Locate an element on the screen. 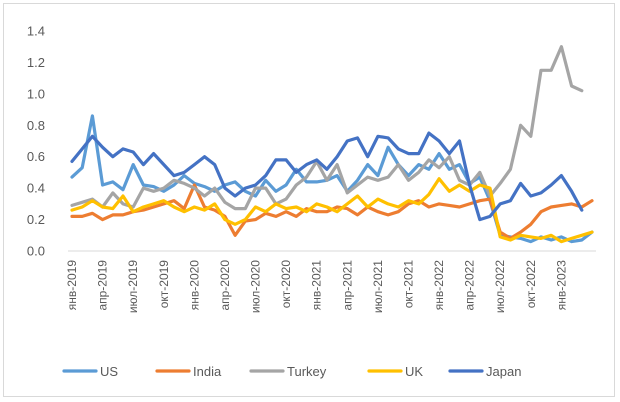 Image resolution: width=620 pixels, height=402 pixels. x-tick-label: янв-2023 is located at coordinates (561, 285).